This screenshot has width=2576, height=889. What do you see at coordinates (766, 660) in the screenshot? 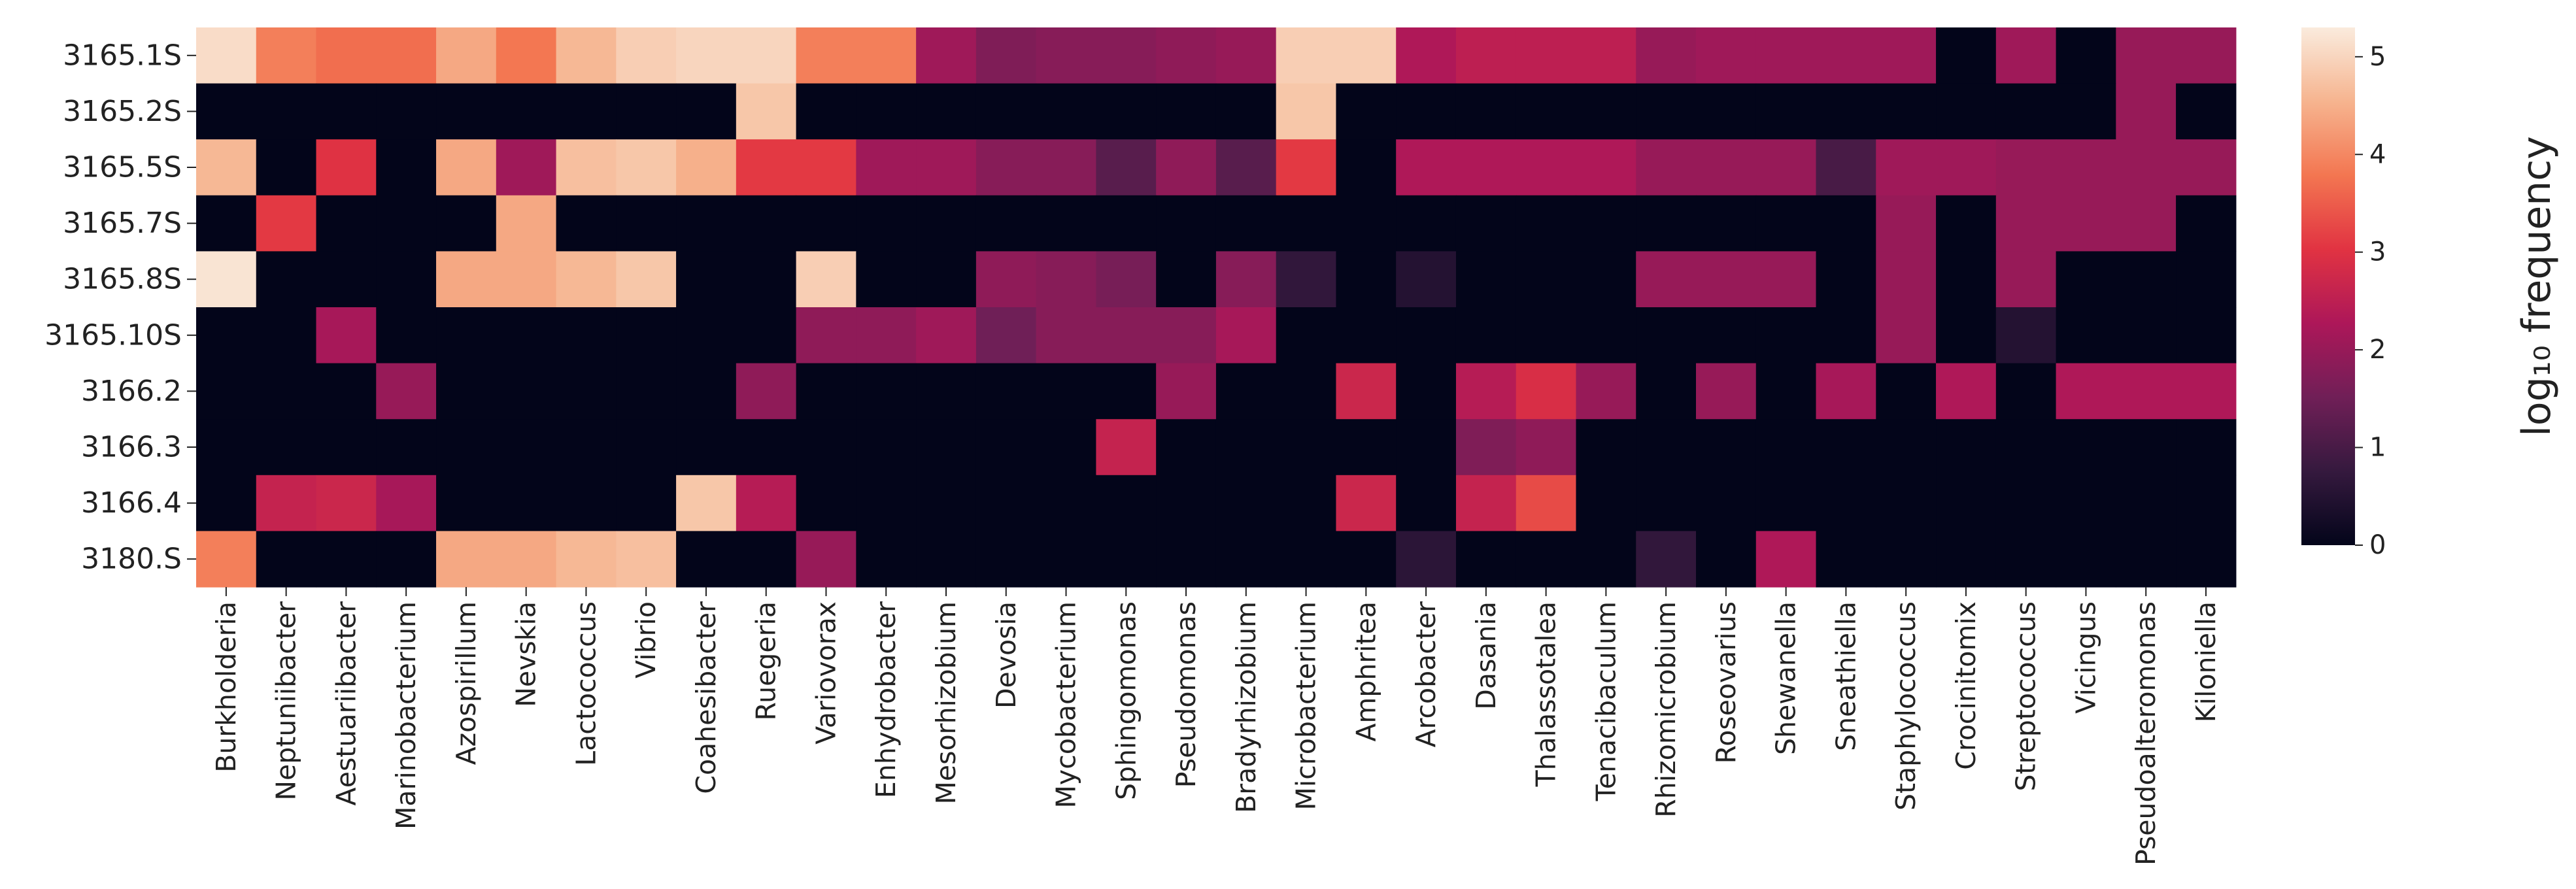
I see `column-label: Ruegeria` at bounding box center [766, 660].